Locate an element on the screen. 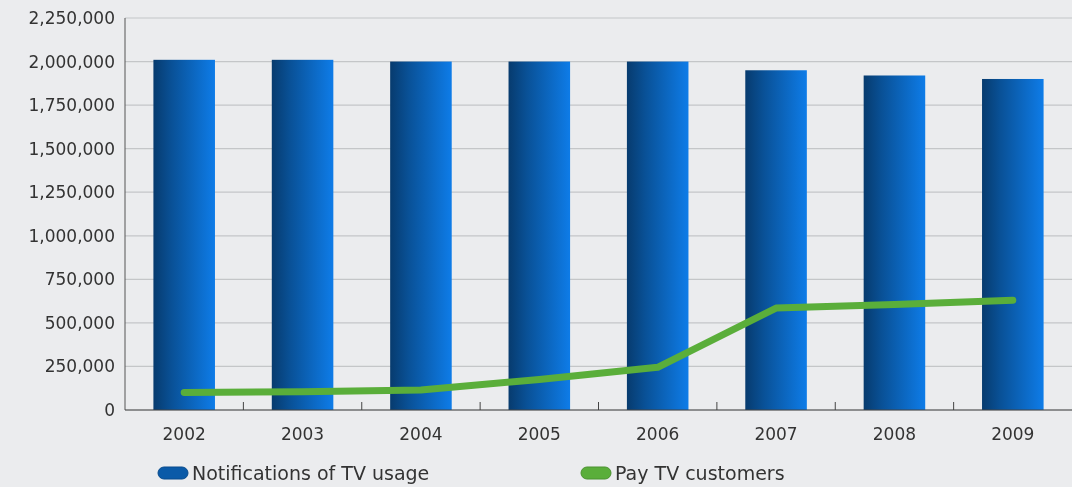  x-tick-label: 2004 is located at coordinates (421, 434).